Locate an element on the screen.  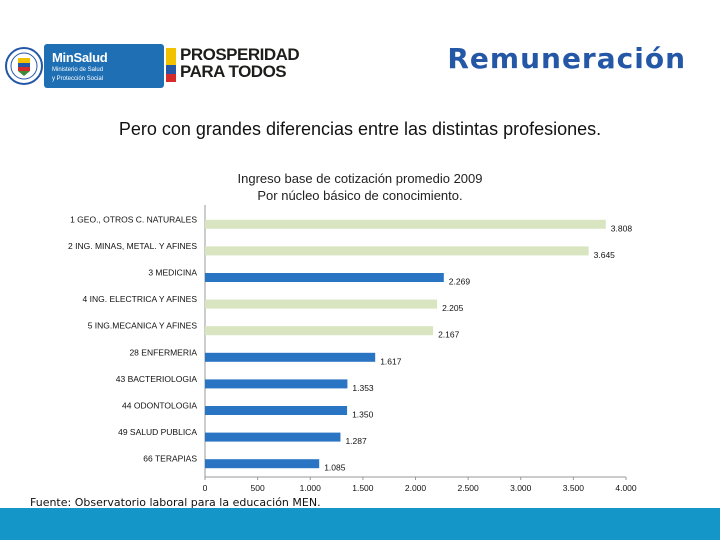
chart-title-line-2: Por núcleo básico de conocimiento. is located at coordinates (360, 195).